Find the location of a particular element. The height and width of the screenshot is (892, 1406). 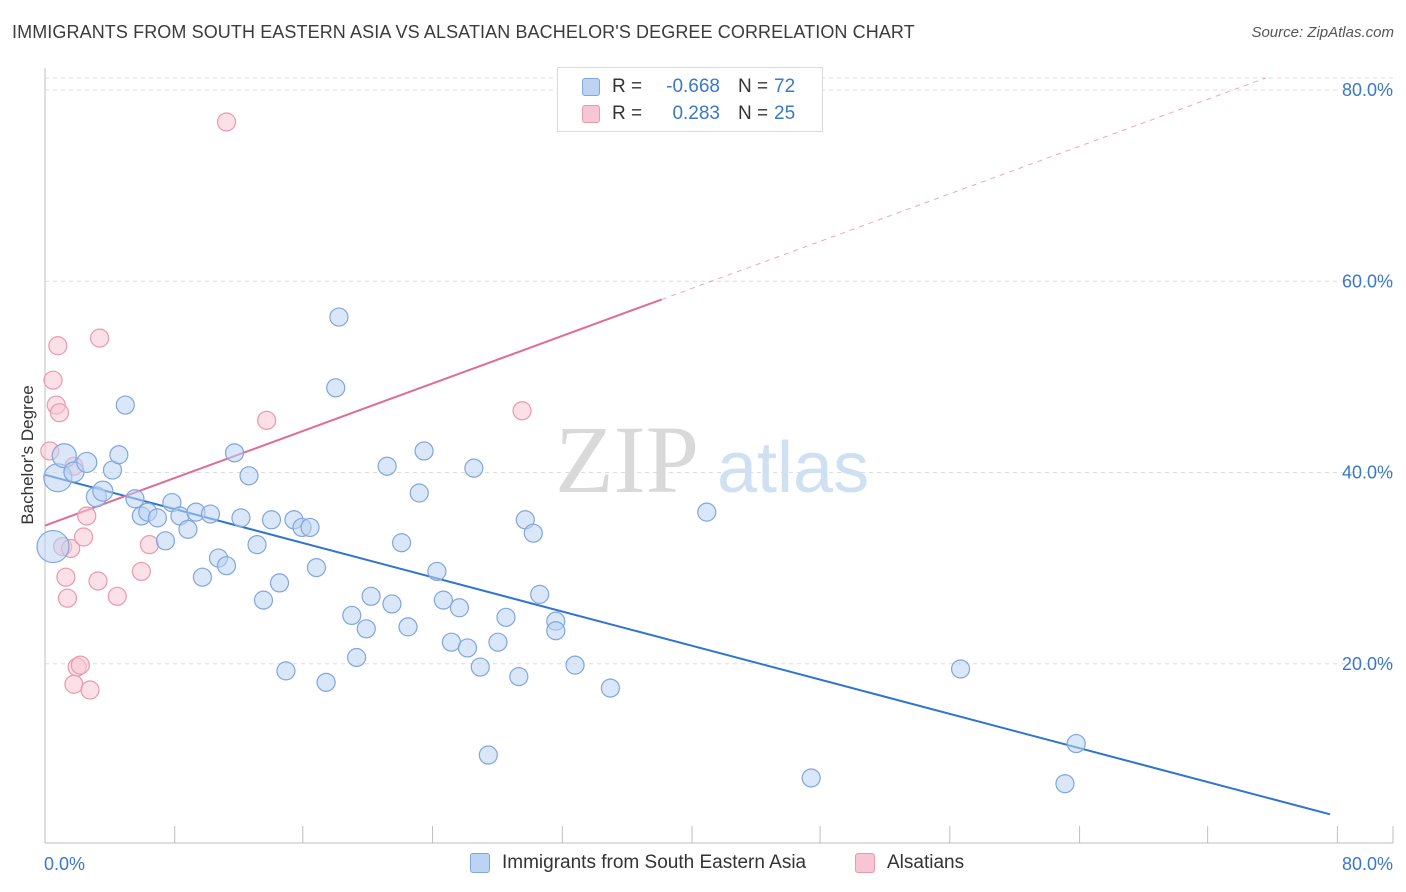

series-legend-item-pink: Alsatians is located at coordinates (909, 863).